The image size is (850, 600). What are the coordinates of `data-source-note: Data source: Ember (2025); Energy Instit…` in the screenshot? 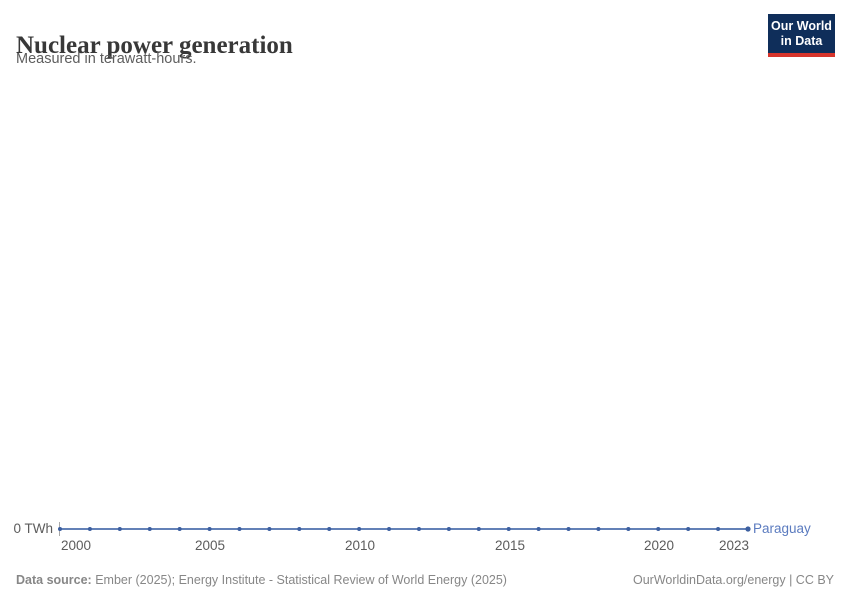 It's located at (261, 580).